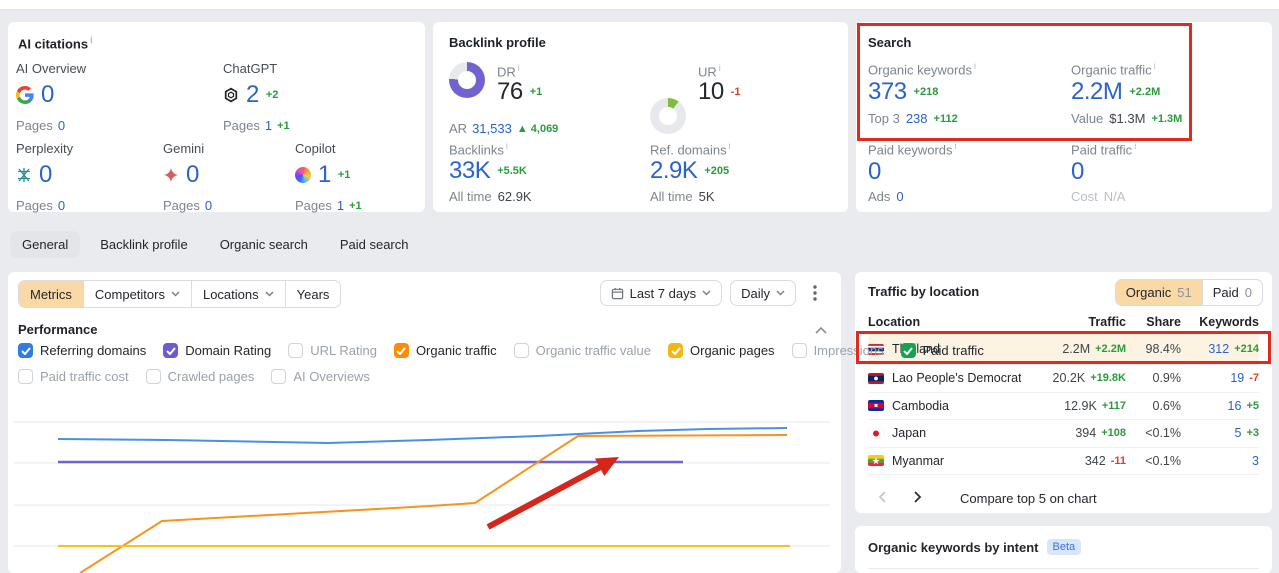 This screenshot has width=1279, height=573. What do you see at coordinates (536, 92) in the screenshot?
I see `dr-delta: +1` at bounding box center [536, 92].